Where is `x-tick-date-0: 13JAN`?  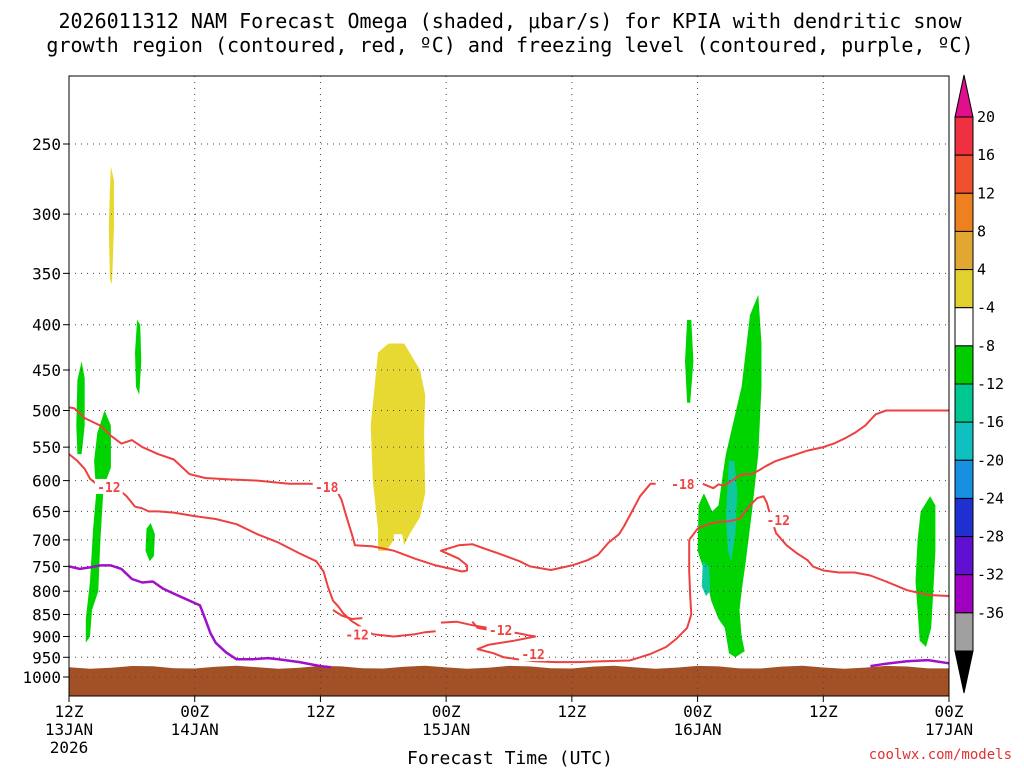
x-tick-date-0: 13JAN is located at coordinates (69, 729).